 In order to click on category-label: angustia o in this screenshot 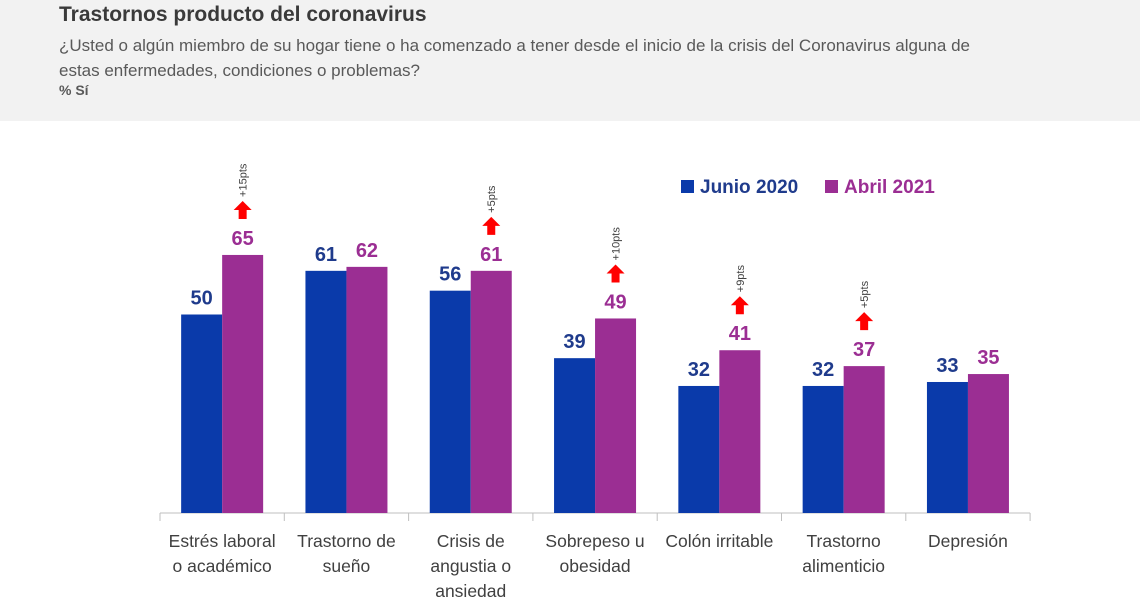, I will do `click(470, 566)`.